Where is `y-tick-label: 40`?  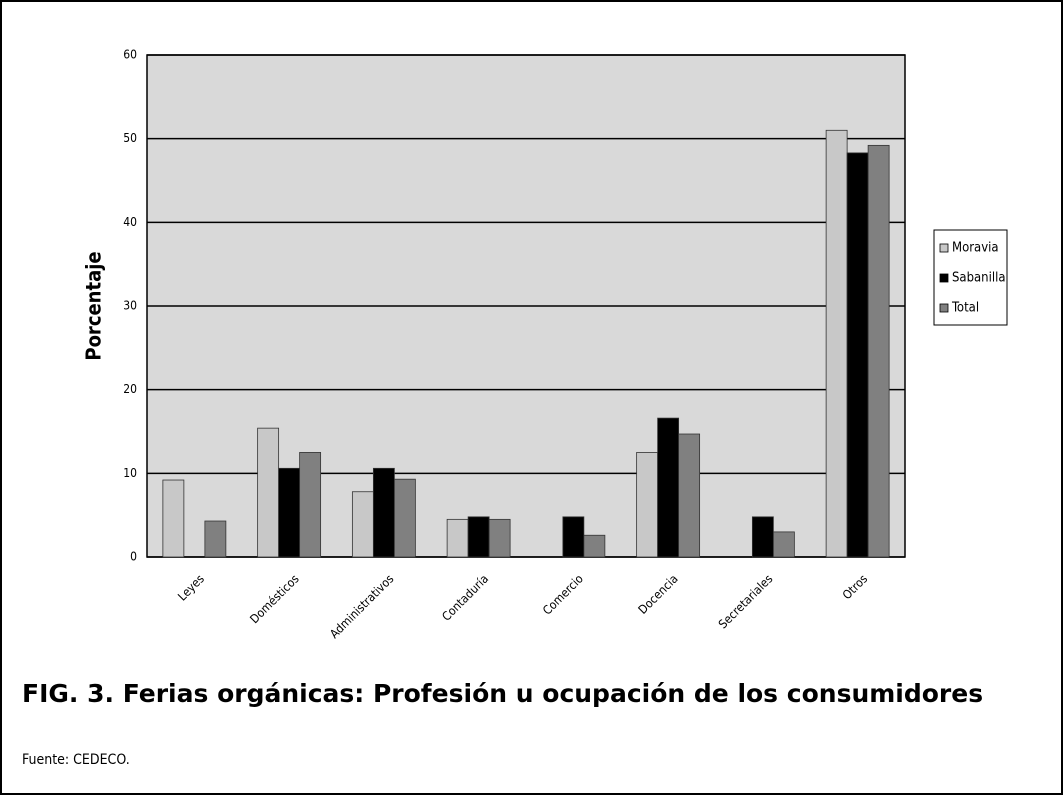 y-tick-label: 40 is located at coordinates (130, 222).